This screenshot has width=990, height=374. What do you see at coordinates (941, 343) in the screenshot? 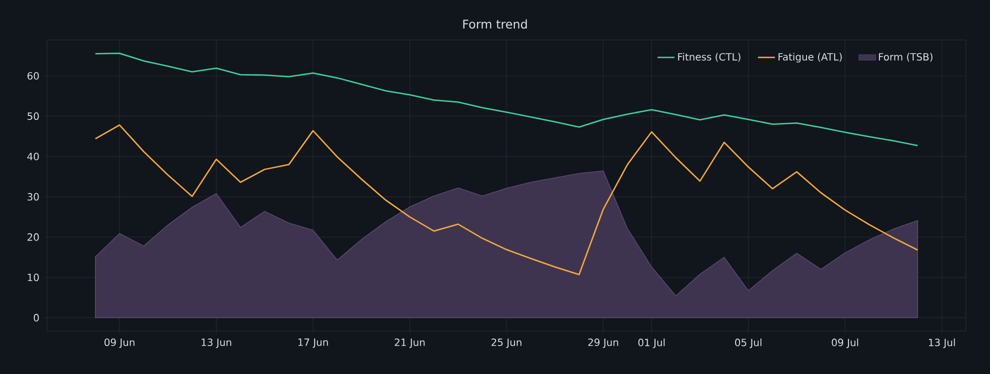
I see `x-tick-label: 13 Jul` at bounding box center [941, 343].